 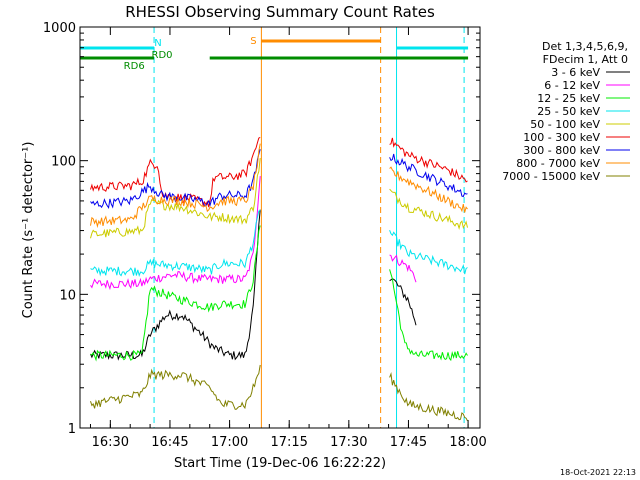 What do you see at coordinates (568, 111) in the screenshot?
I see `legend-label-3: 25 - 50 keV` at bounding box center [568, 111].